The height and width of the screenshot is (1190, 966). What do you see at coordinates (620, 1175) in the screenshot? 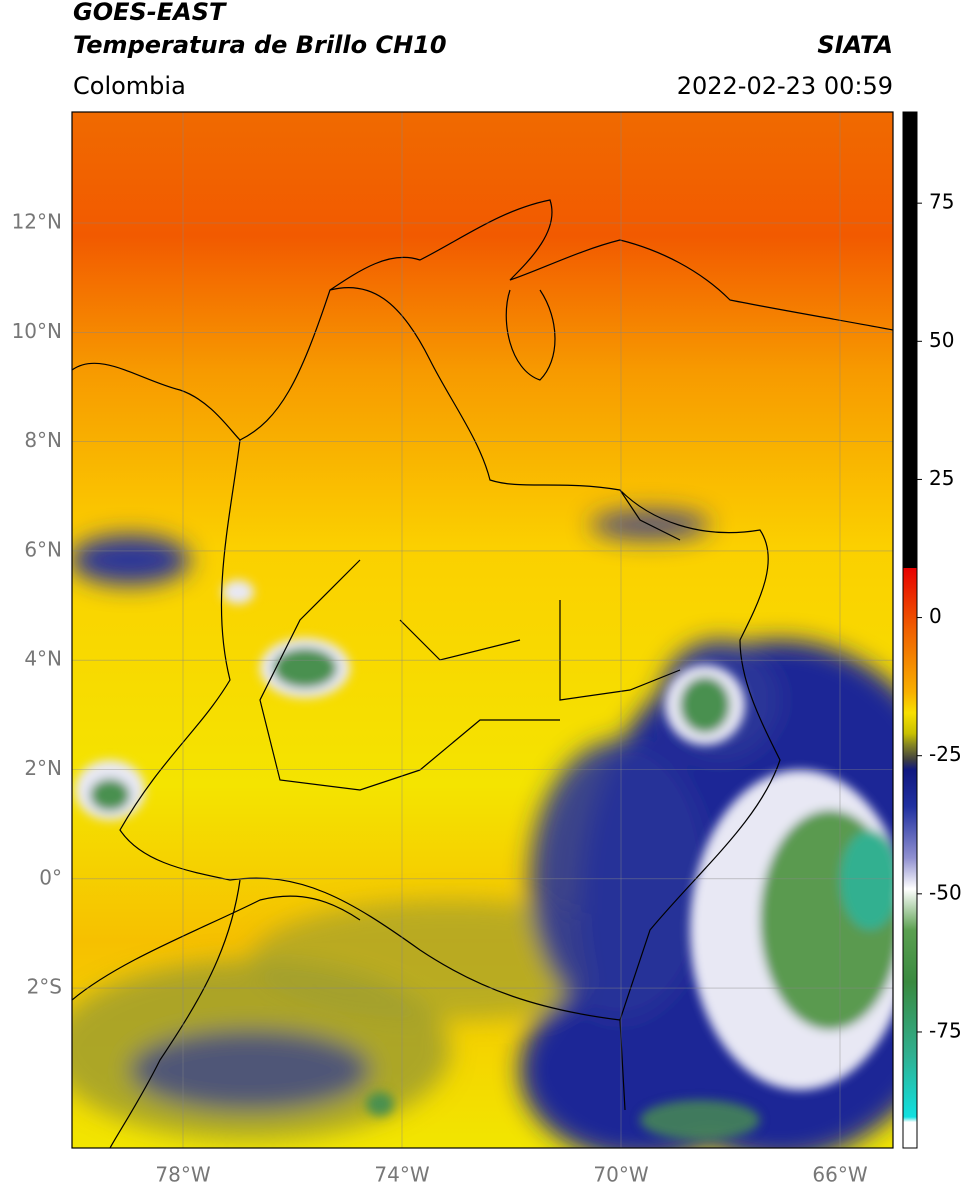
I see `lon-label: 70°W` at bounding box center [620, 1175].